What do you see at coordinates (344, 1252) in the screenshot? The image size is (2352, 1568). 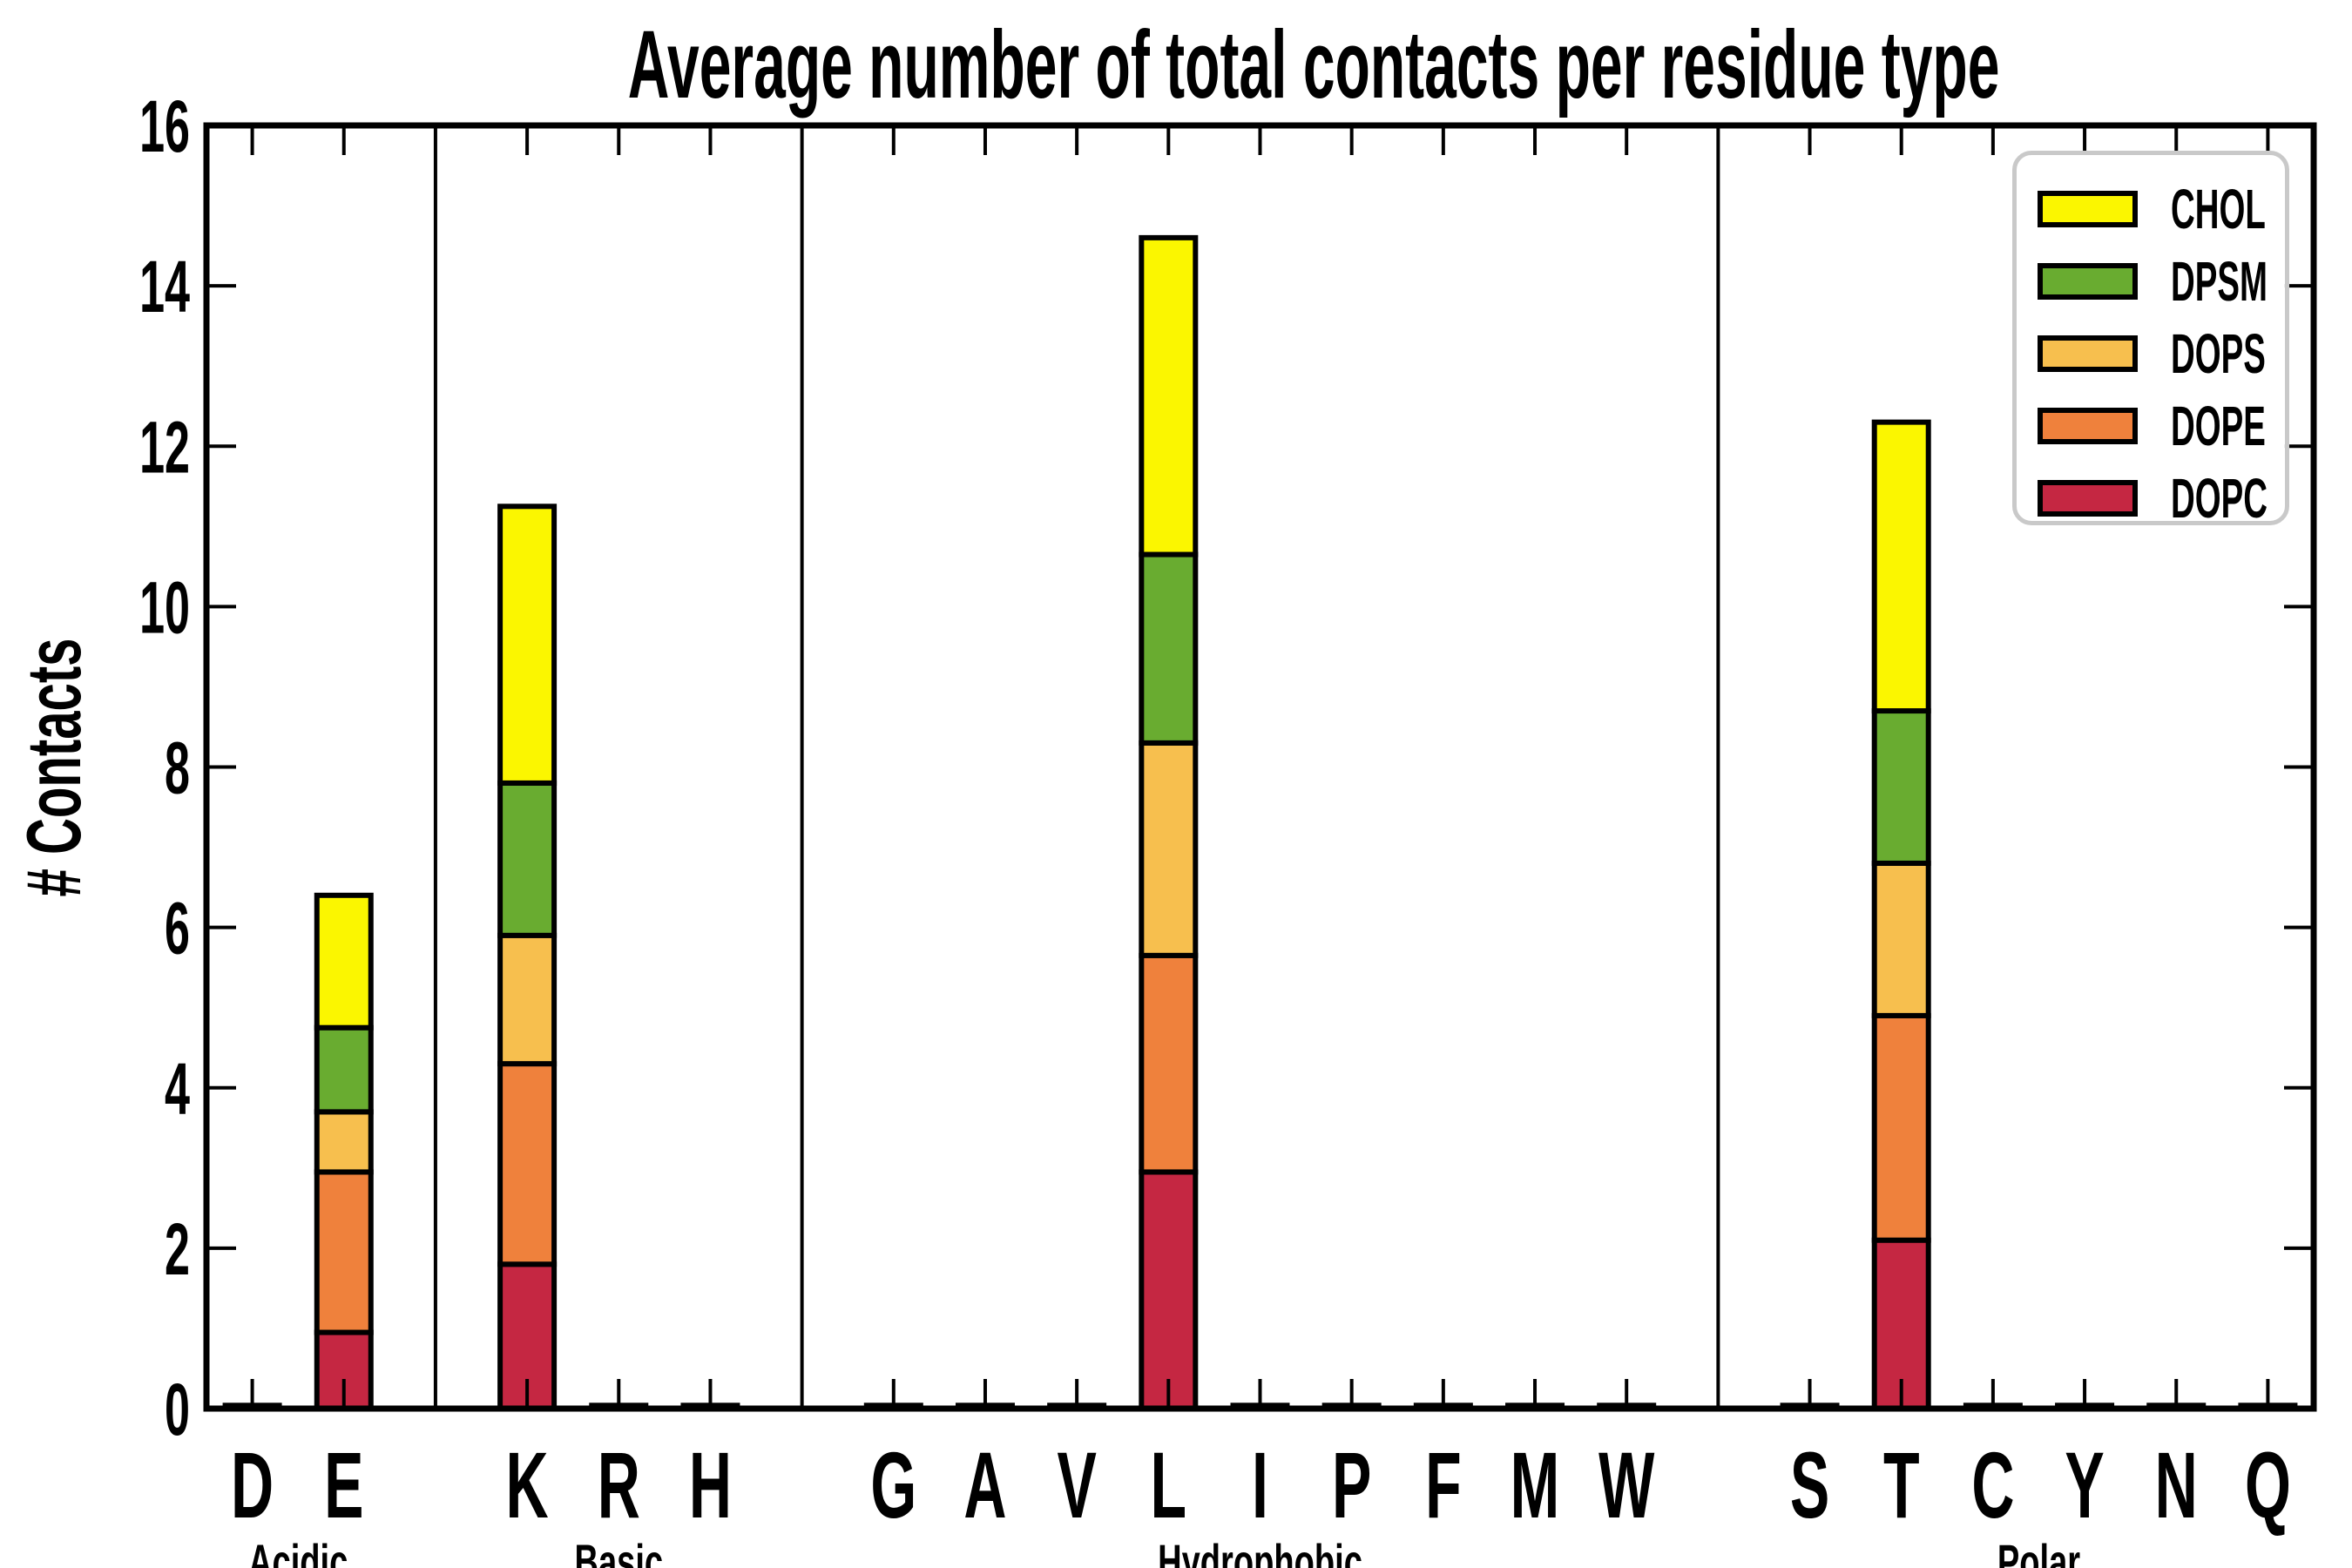 I see `bar-segment-E-DOPE` at bounding box center [344, 1252].